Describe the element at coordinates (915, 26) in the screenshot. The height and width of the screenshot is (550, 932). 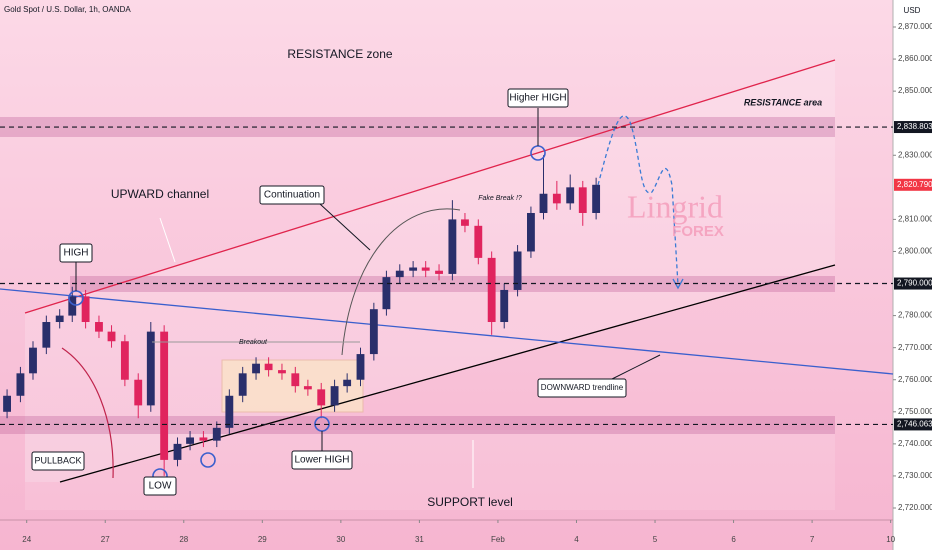
I see `y-tick-label: 2,870.000` at that location.